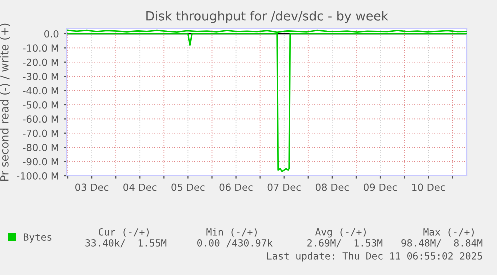 The width and height of the screenshot is (497, 275). I want to click on x-tick-label: 04 Dec, so click(140, 188).